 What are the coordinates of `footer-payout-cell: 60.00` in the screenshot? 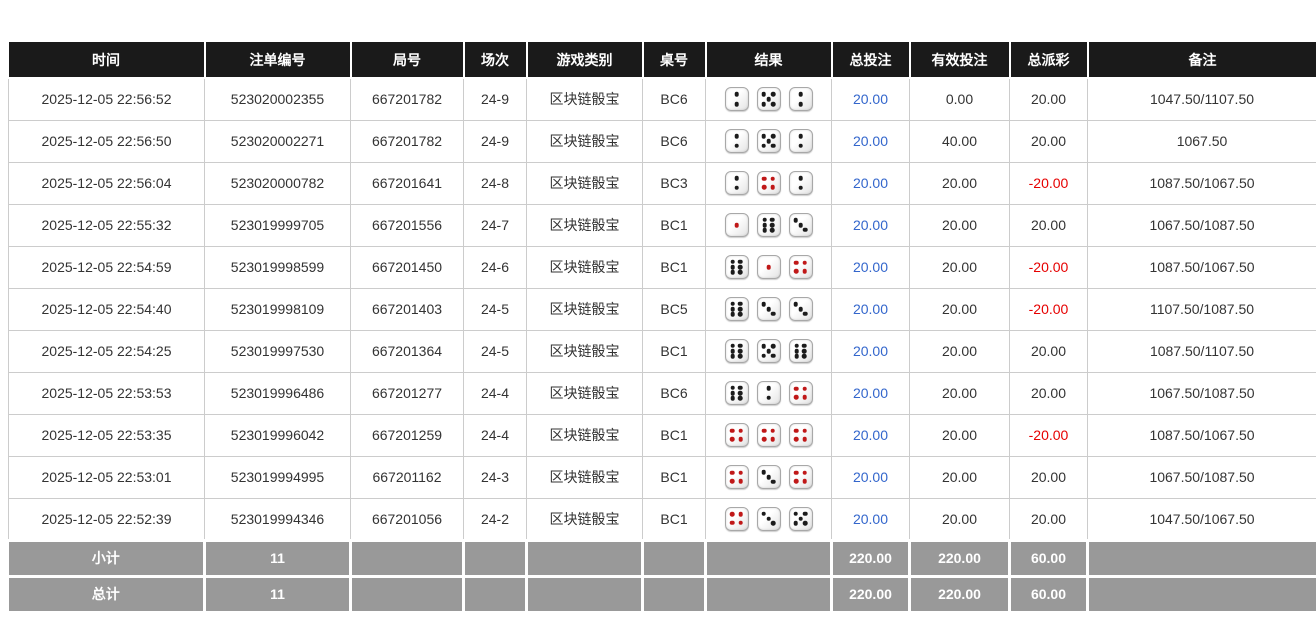 It's located at (1048, 594).